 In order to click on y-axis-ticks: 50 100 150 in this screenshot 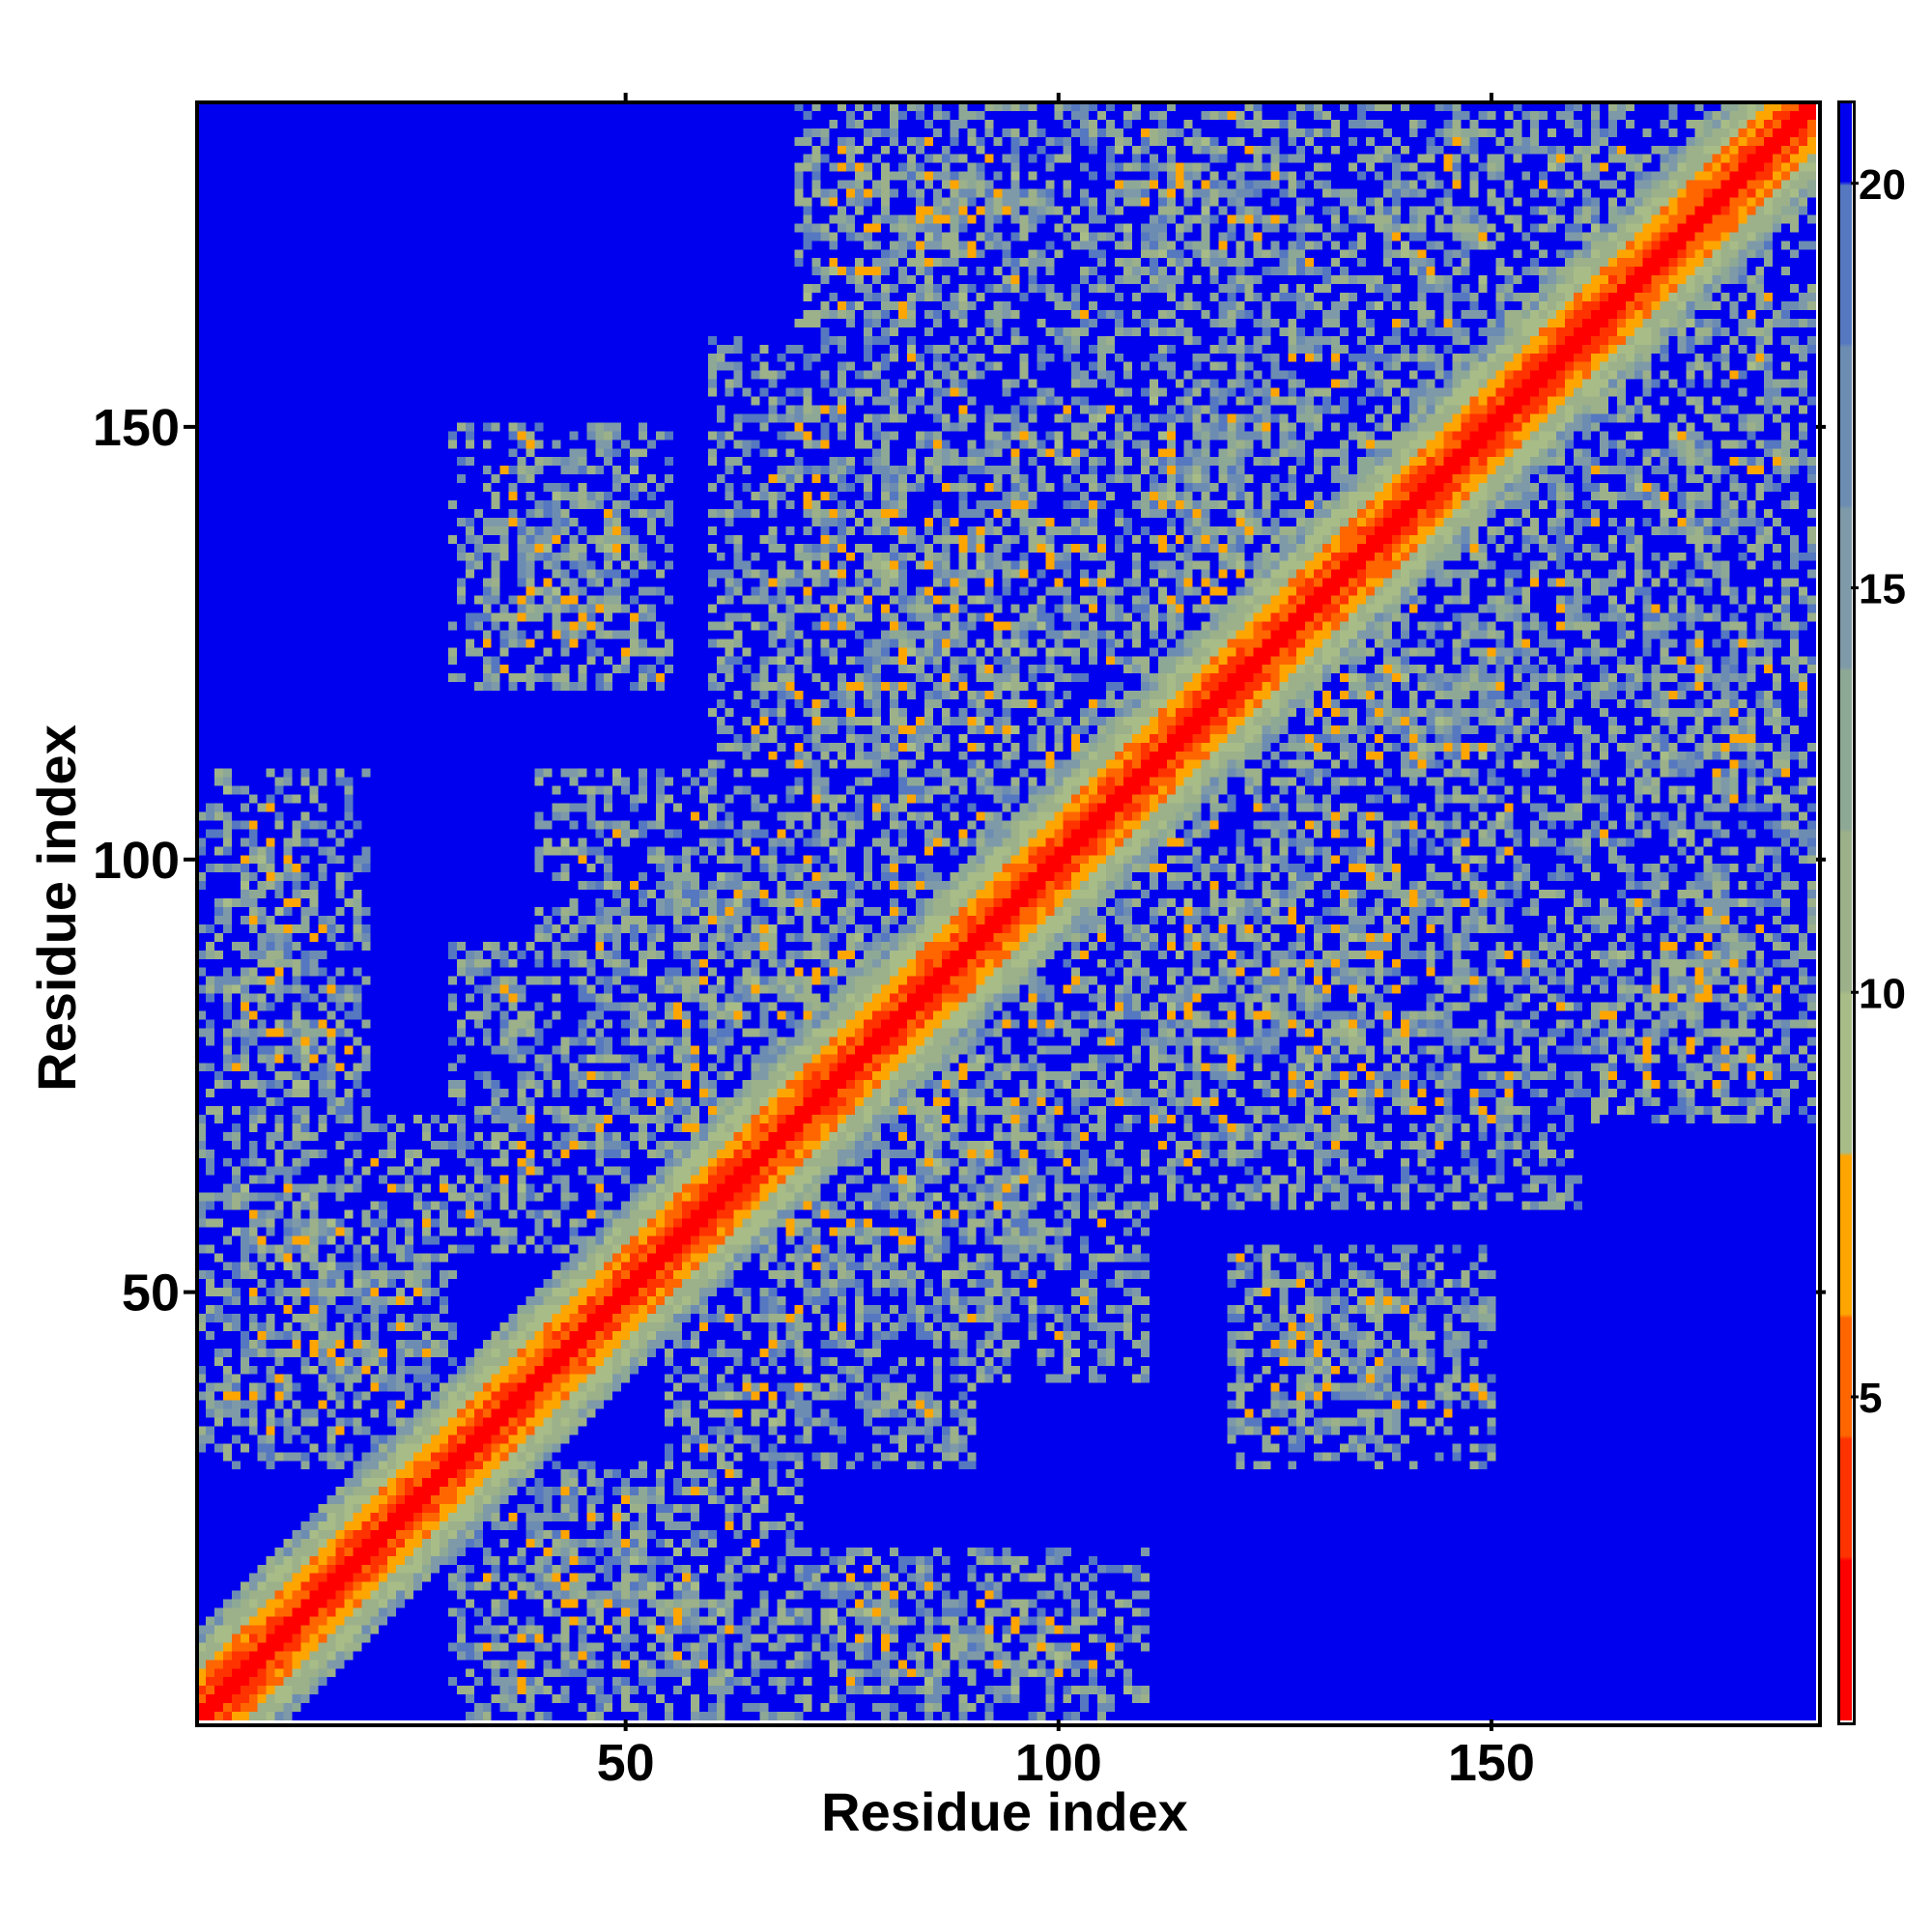, I will do `click(145, 860)`.